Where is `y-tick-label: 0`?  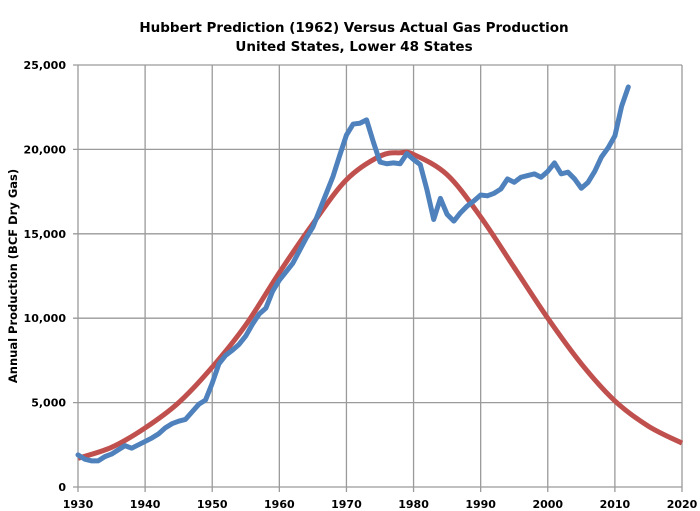 y-tick-label: 0 is located at coordinates (62, 487).